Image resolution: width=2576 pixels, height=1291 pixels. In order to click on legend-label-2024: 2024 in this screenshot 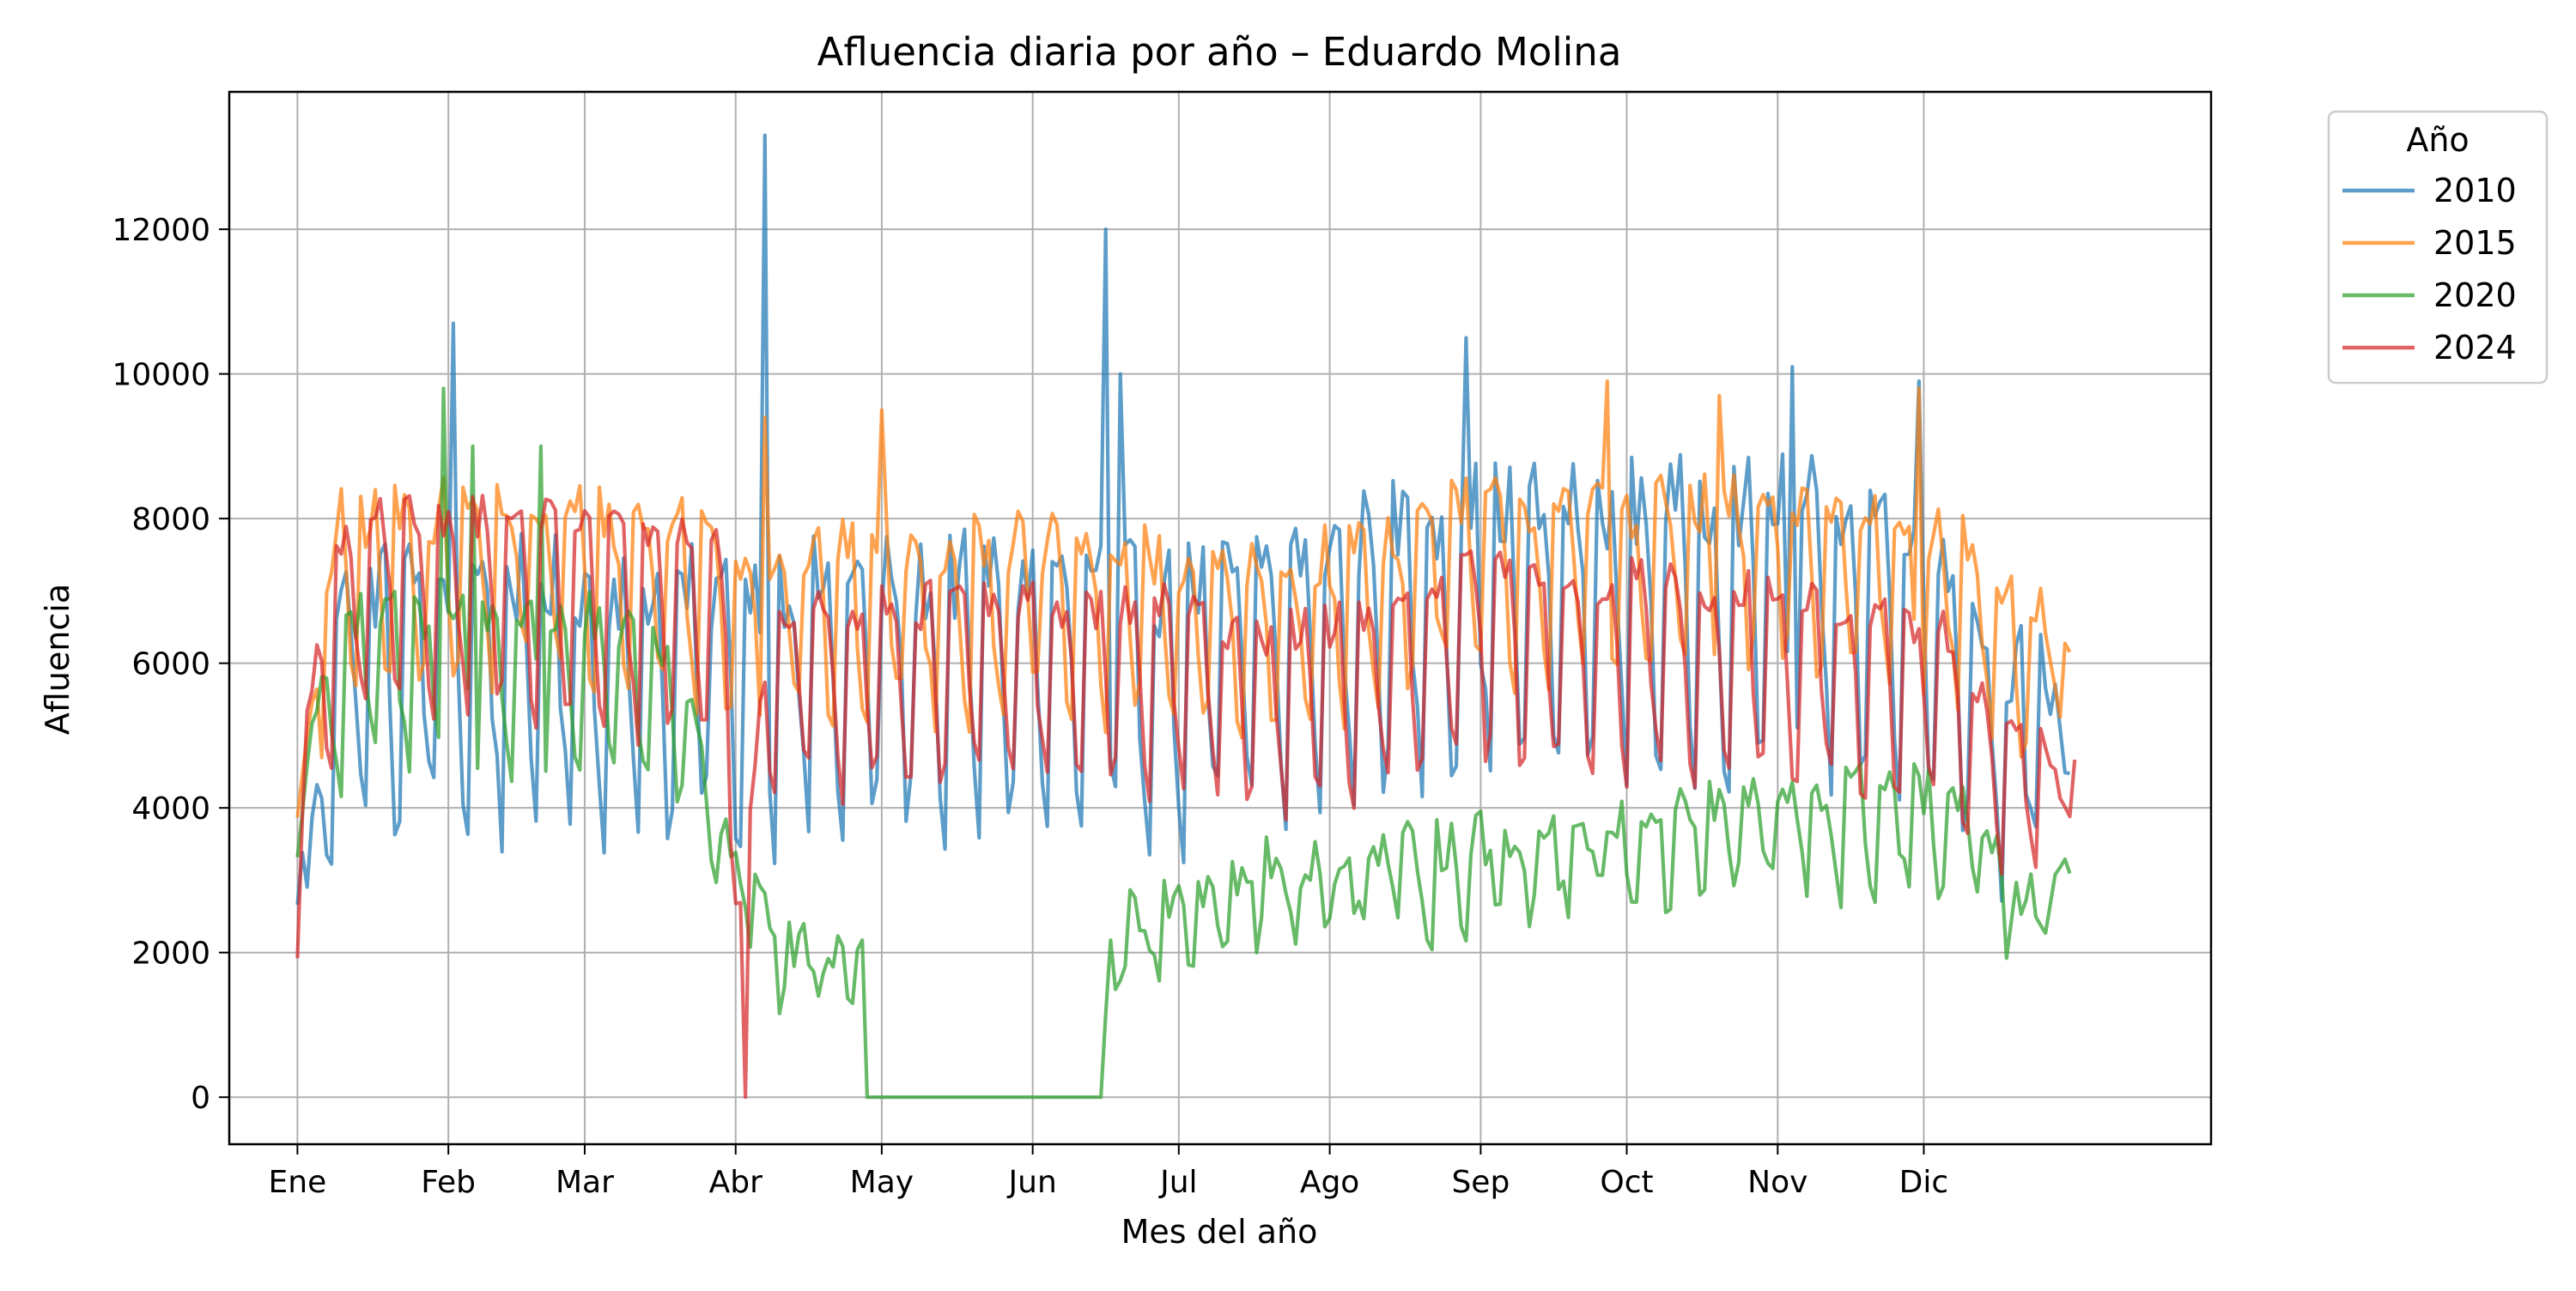, I will do `click(2475, 348)`.